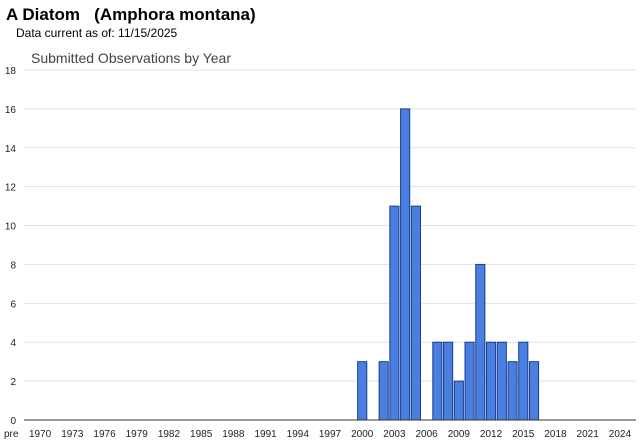  What do you see at coordinates (491, 434) in the screenshot?
I see `x-tick-label: 2012` at bounding box center [491, 434].